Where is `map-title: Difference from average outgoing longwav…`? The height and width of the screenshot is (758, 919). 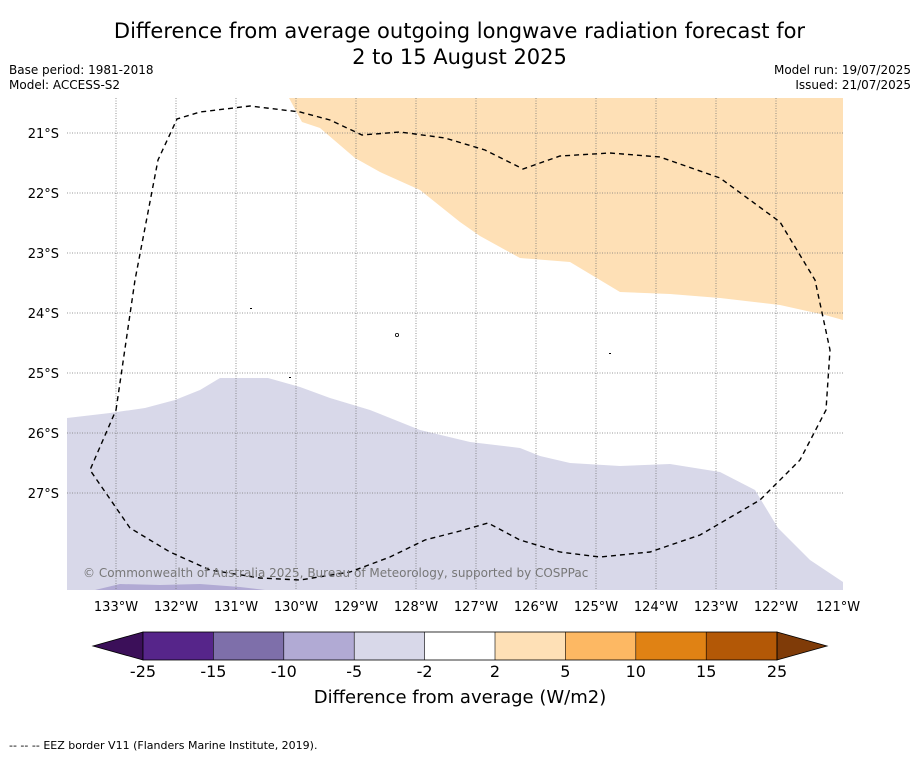 map-title: Difference from average outgoing longwav… is located at coordinates (459, 44).